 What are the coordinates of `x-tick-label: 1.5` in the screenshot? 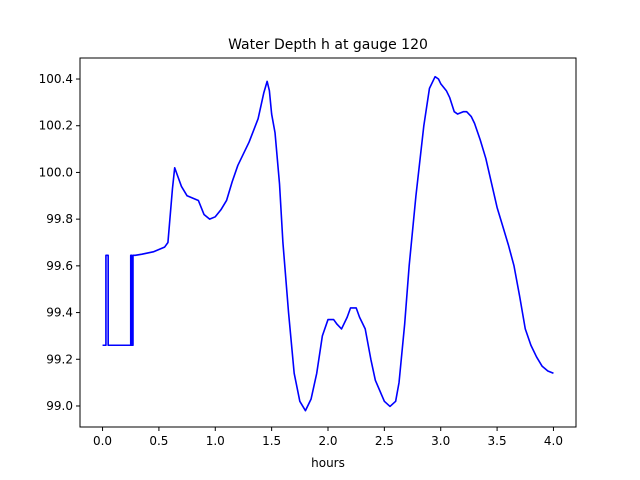 It's located at (271, 441).